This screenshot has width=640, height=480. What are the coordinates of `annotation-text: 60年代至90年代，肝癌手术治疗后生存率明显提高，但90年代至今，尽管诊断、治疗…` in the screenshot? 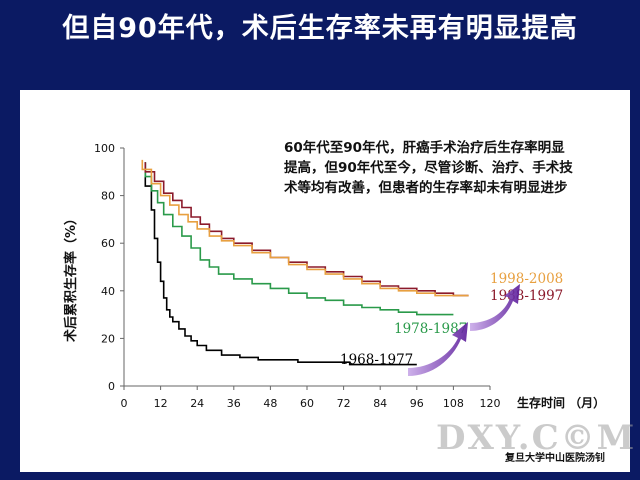 It's located at (428, 168).